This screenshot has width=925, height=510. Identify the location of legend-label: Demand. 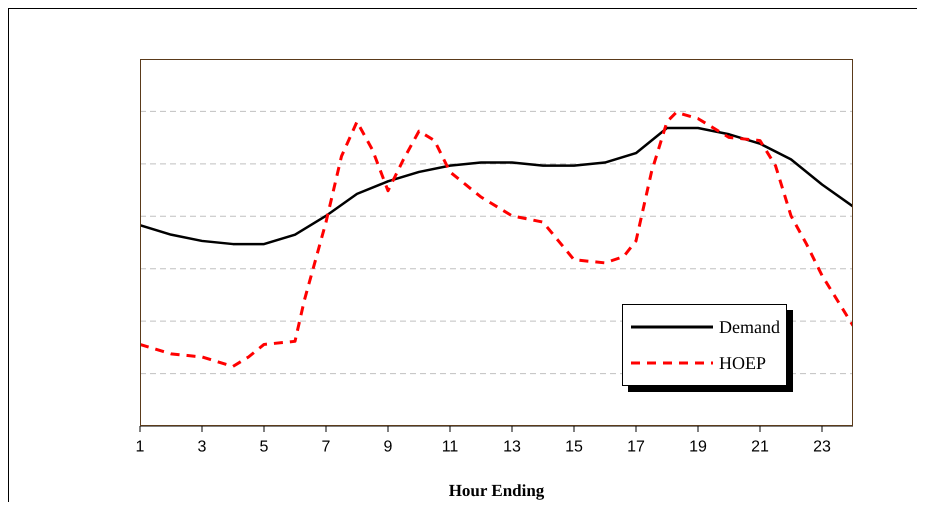
(749, 327).